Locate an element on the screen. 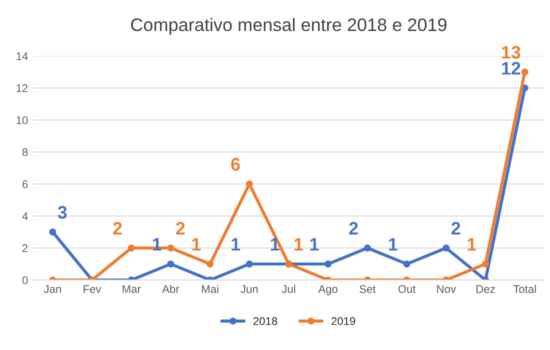  y-tick-label: 12 is located at coordinates (22, 88).